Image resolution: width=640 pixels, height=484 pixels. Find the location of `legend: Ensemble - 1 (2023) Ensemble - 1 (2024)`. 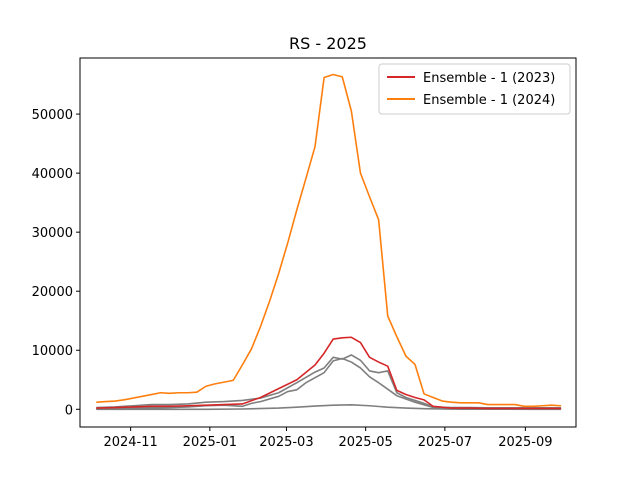

legend: Ensemble - 1 (2023) Ensemble - 1 (2024) is located at coordinates (474, 89).